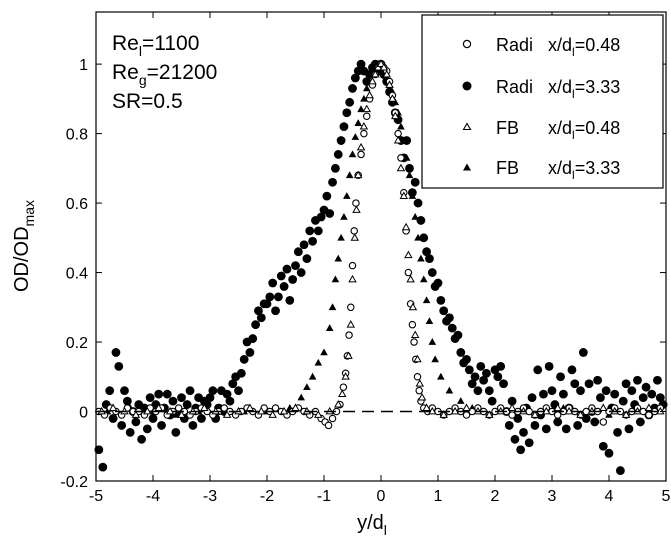 This screenshot has width=671, height=546. What do you see at coordinates (560, 87) in the screenshot?
I see `legend-label-radi-333-b: x/d` at bounding box center [560, 87].